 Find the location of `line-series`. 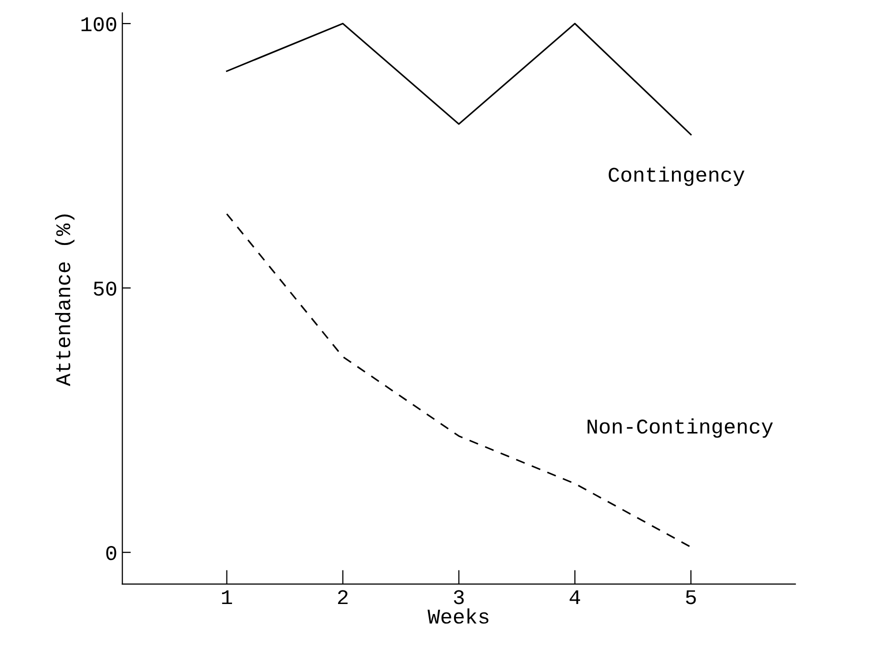

line-series is located at coordinates (459, 79).